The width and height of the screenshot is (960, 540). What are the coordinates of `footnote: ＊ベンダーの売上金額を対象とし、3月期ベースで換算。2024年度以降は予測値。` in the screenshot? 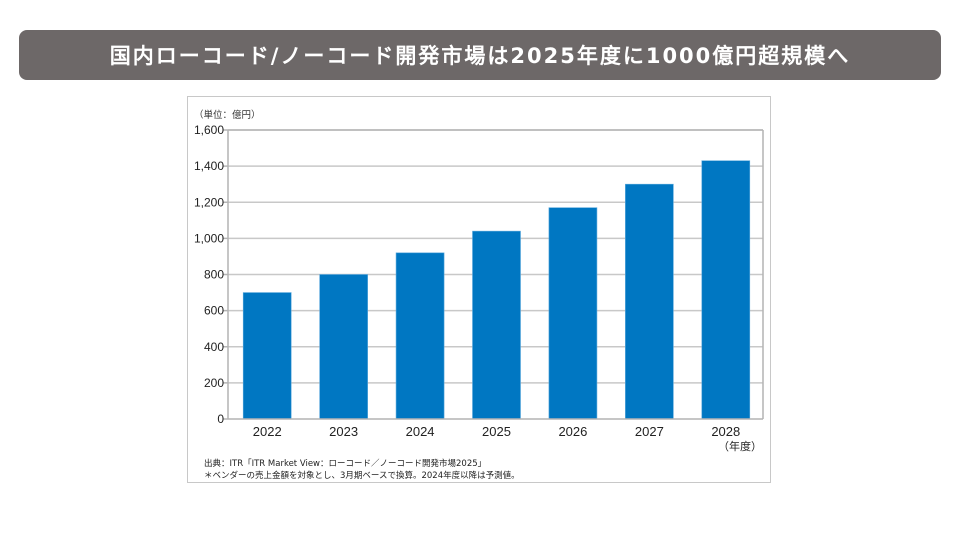 It's located at (362, 475).